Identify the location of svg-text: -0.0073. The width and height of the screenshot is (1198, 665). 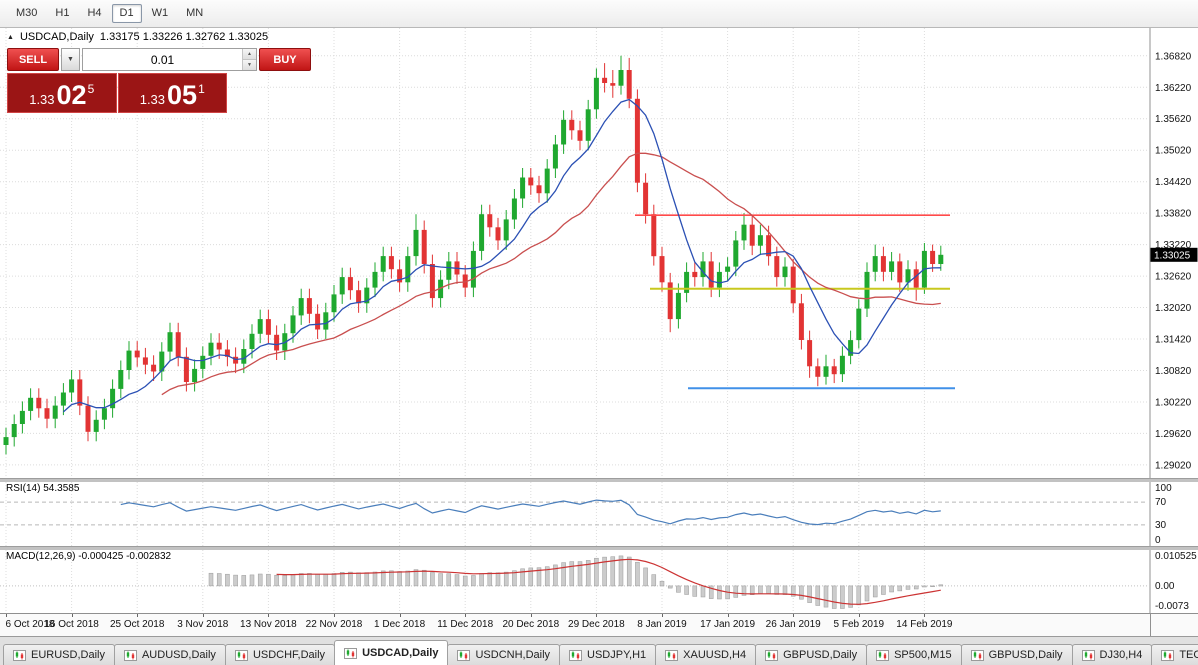
(1172, 606).